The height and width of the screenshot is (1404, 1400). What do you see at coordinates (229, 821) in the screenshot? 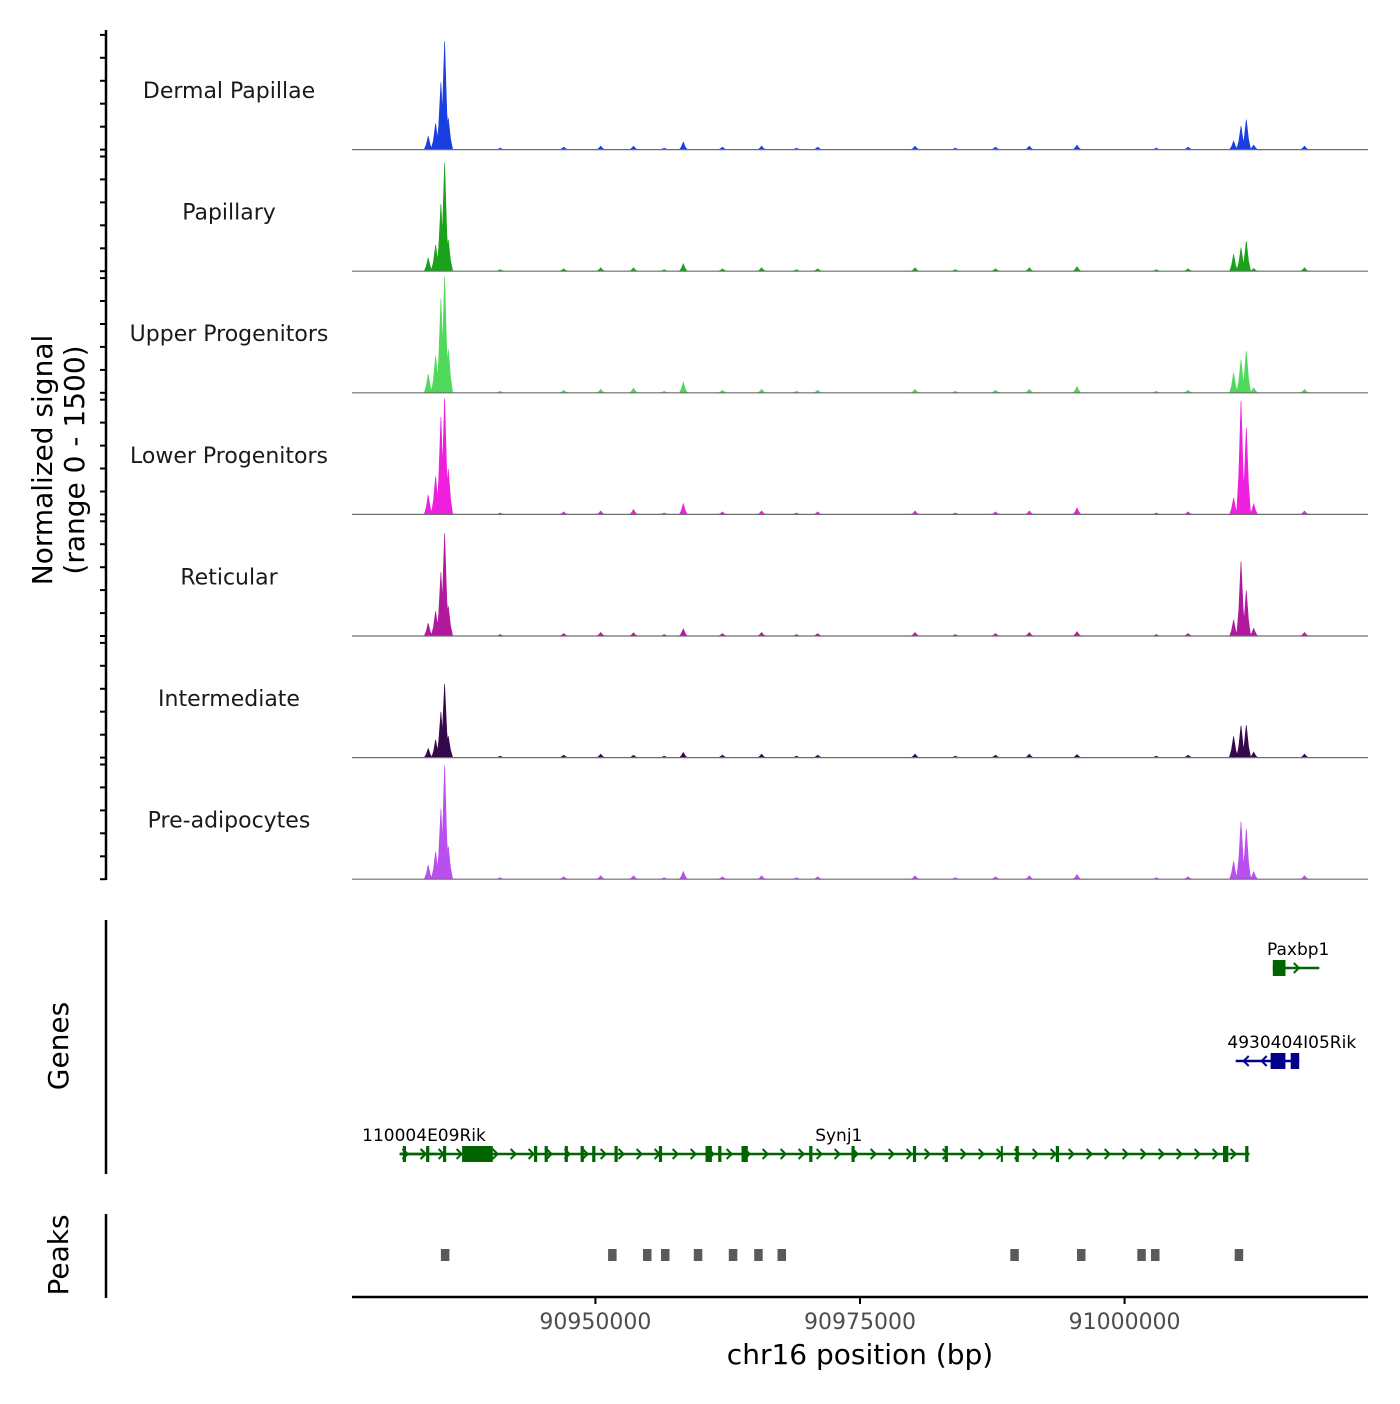
I see `track-label: Pre-adipocytes` at bounding box center [229, 821].